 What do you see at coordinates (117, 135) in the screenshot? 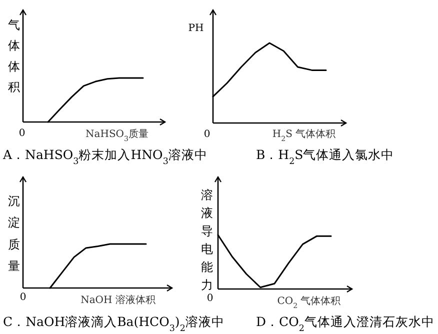
I see `x-axis-title: NaHSO$_{3}$质量` at bounding box center [117, 135].